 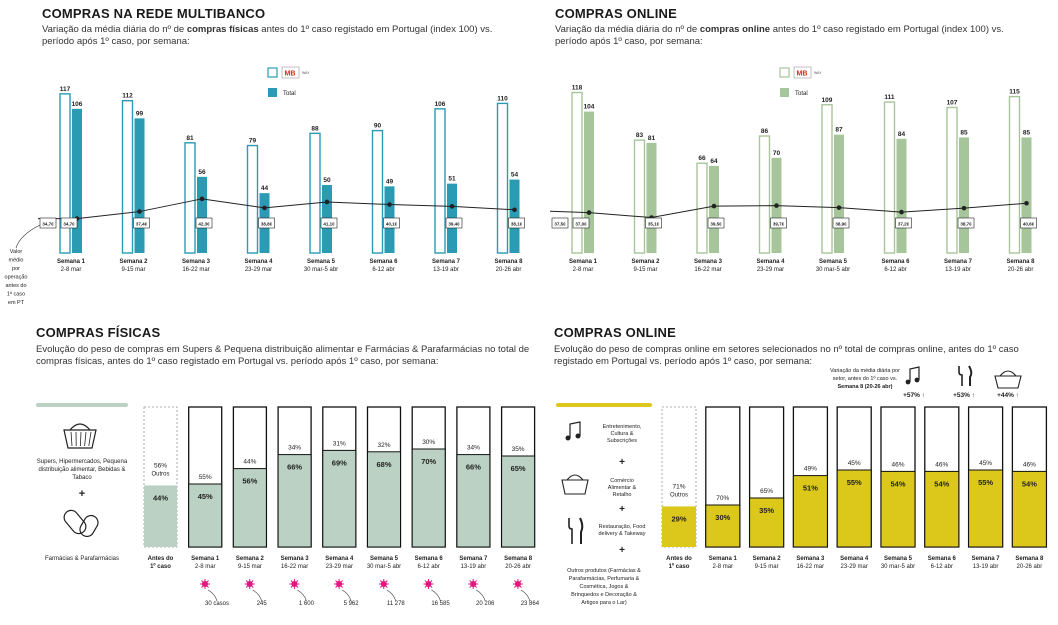 I want to click on tl-side-note-pointer, so click(x=28, y=236).